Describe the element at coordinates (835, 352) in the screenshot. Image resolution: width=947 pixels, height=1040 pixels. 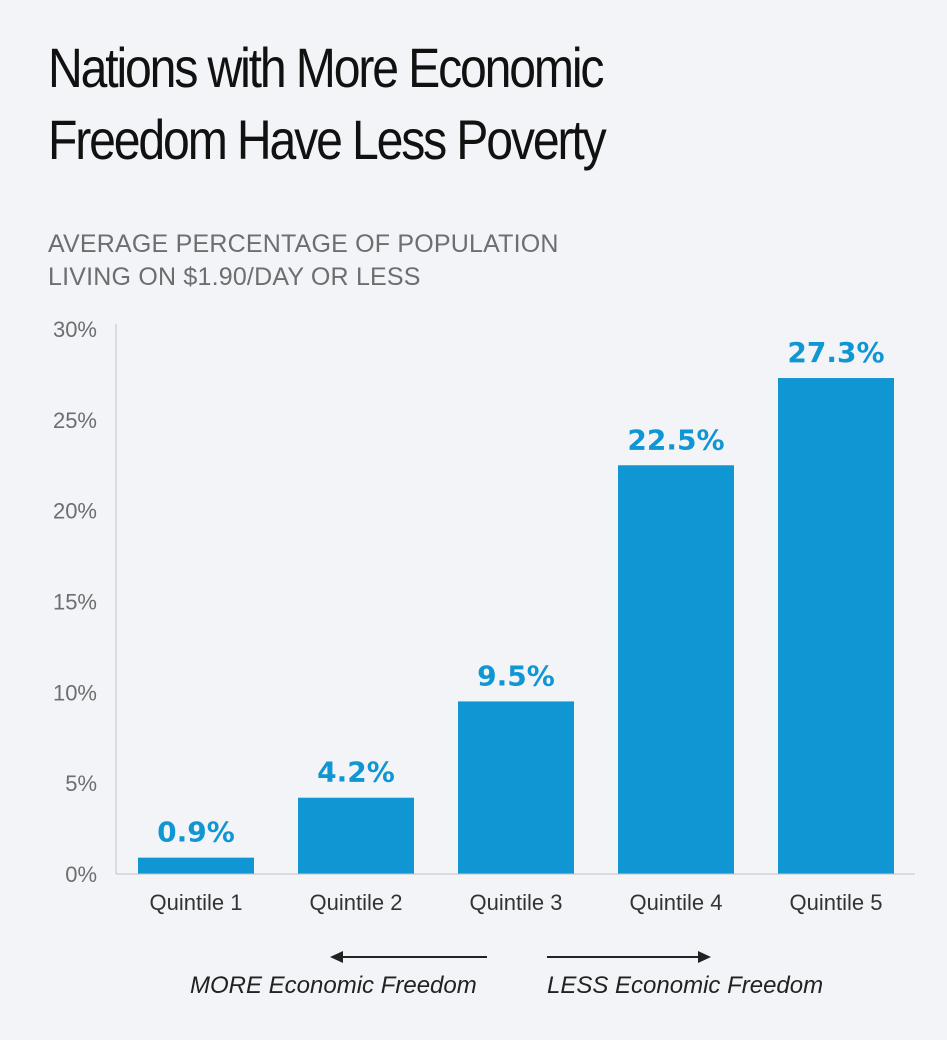
I see `bar-value-label: 27.3%` at that location.